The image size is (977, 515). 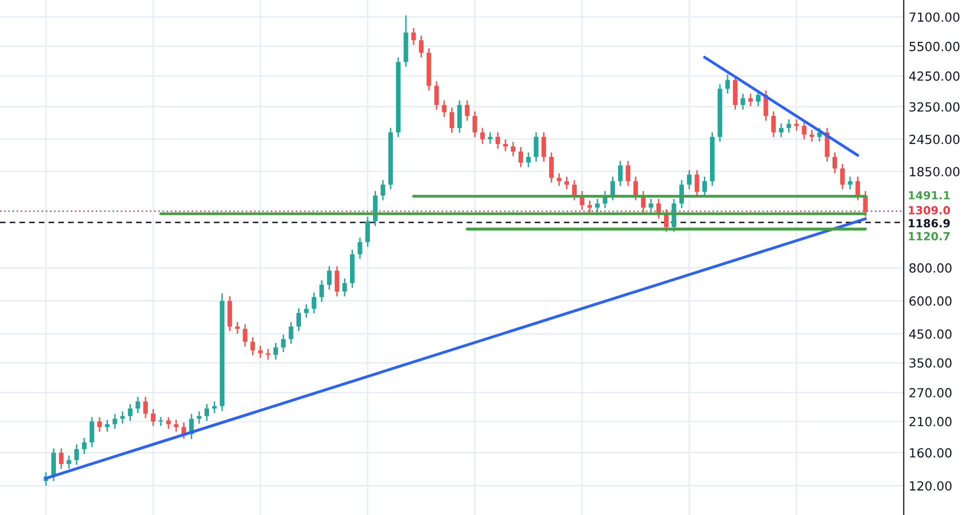 I want to click on y-tick-label: 350.00, so click(x=931, y=363).